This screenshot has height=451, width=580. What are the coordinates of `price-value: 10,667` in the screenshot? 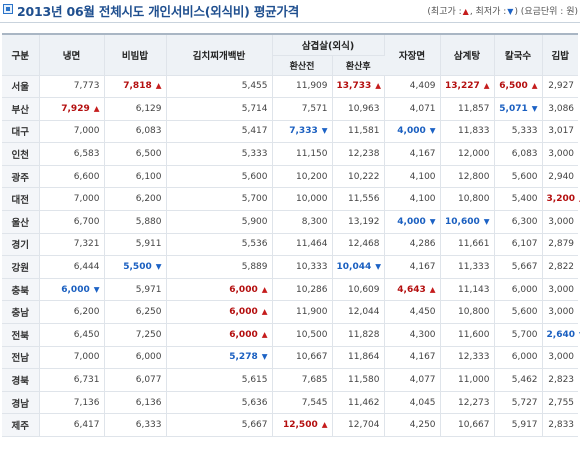 It's located at (312, 357).